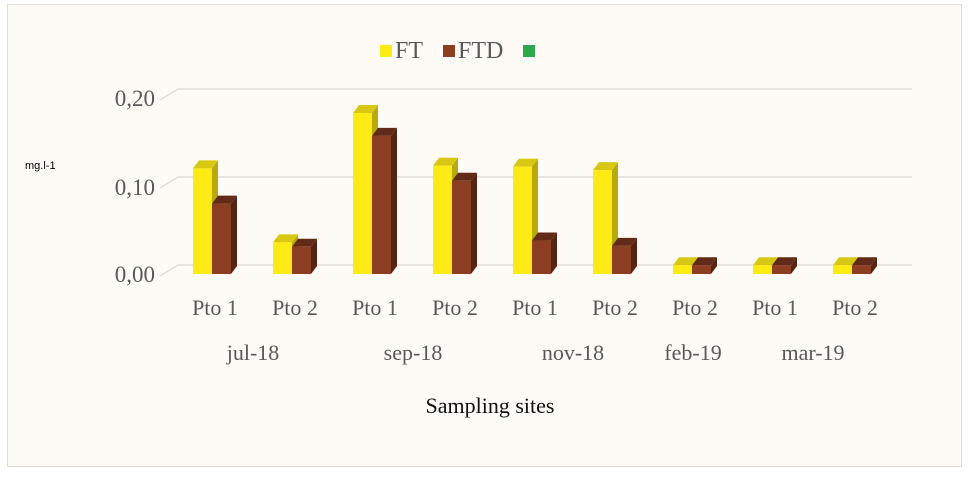 Image resolution: width=968 pixels, height=477 pixels. Describe the element at coordinates (813, 352) in the screenshot. I see `x-group-label: mar-19` at that location.